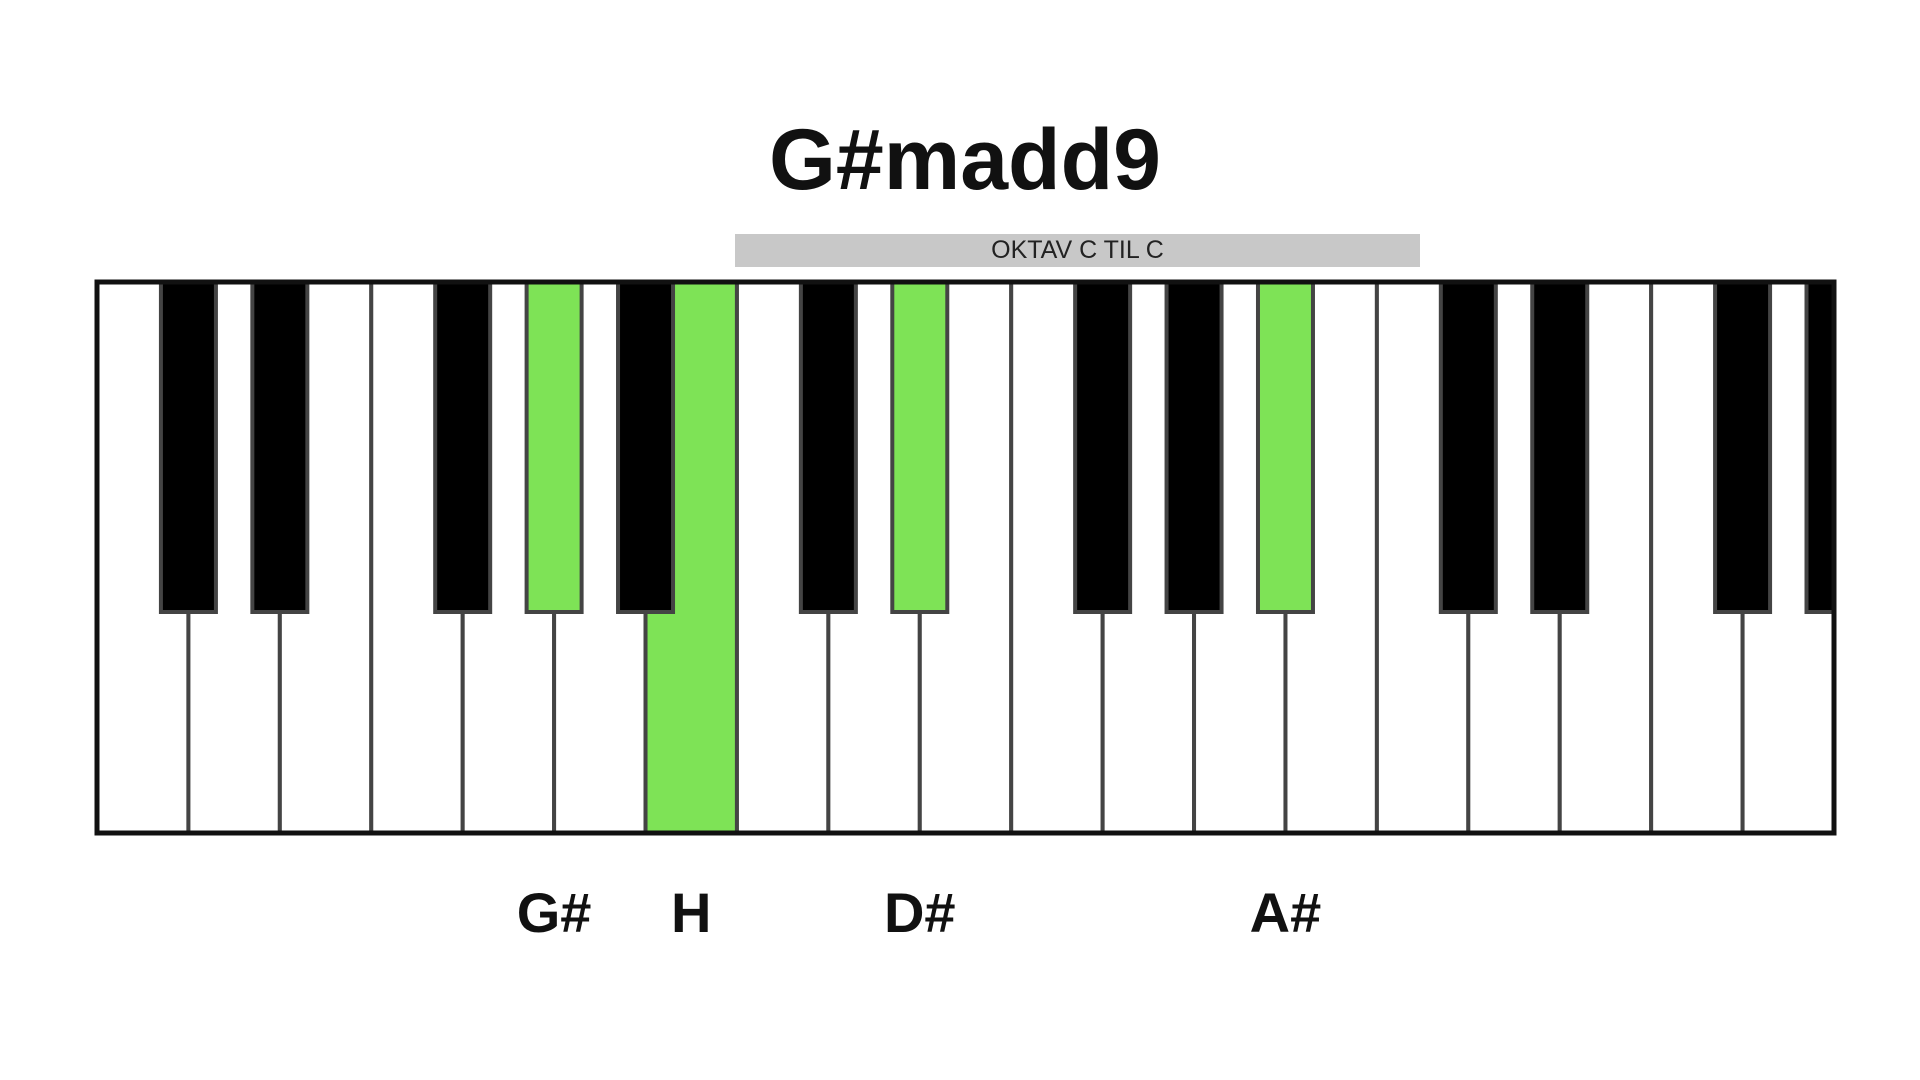 Image resolution: width=1920 pixels, height=1080 pixels. I want to click on note-label: A#, so click(1285, 912).